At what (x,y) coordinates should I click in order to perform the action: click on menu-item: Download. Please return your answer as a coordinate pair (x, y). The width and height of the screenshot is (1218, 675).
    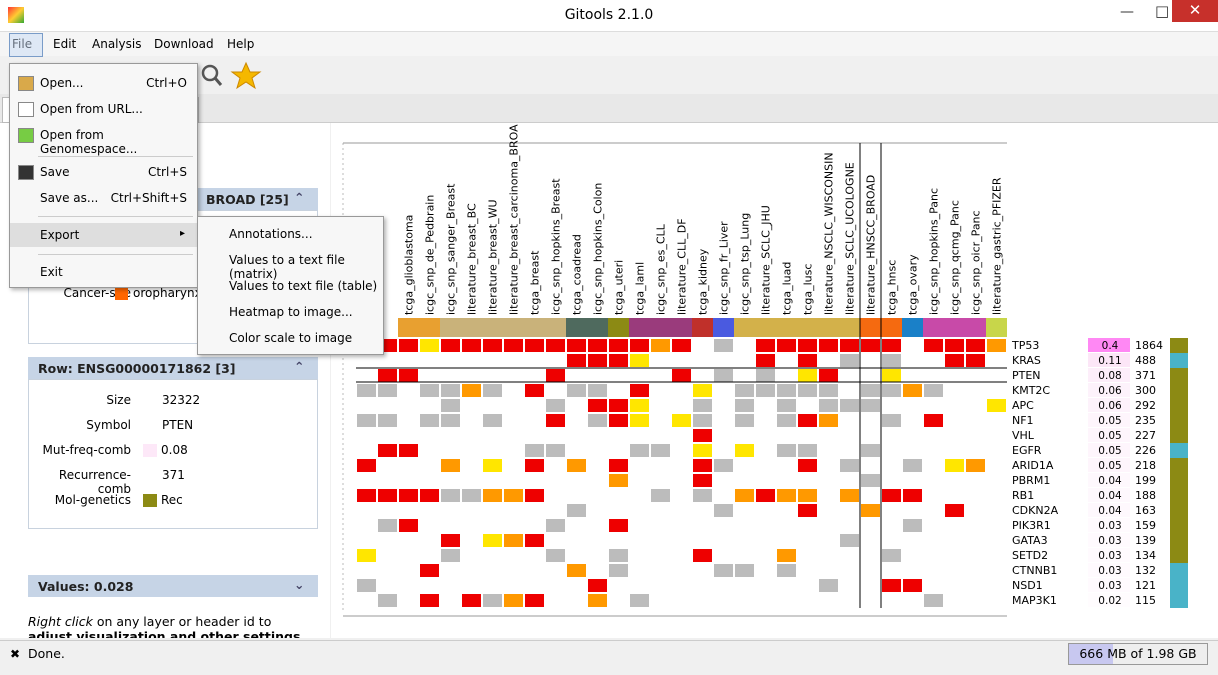
    Looking at the image, I should click on (184, 44).